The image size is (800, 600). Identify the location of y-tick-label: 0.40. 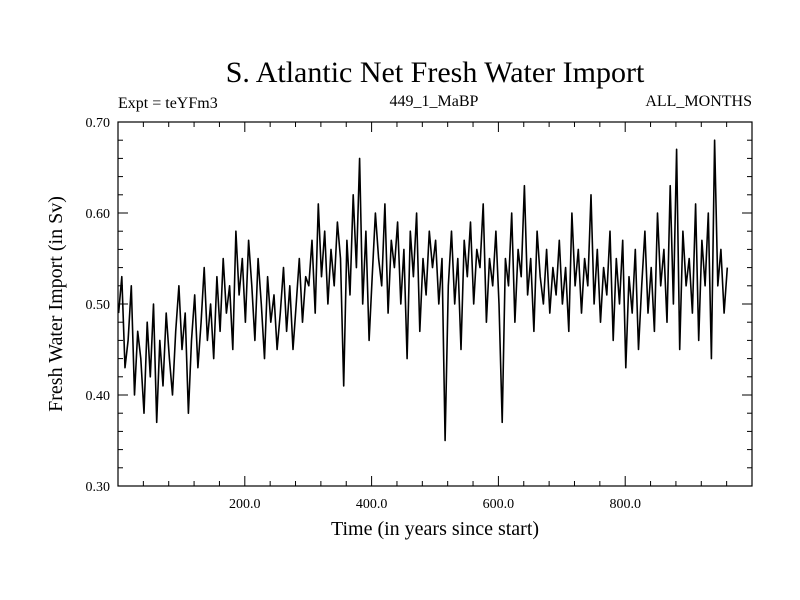
(98, 396).